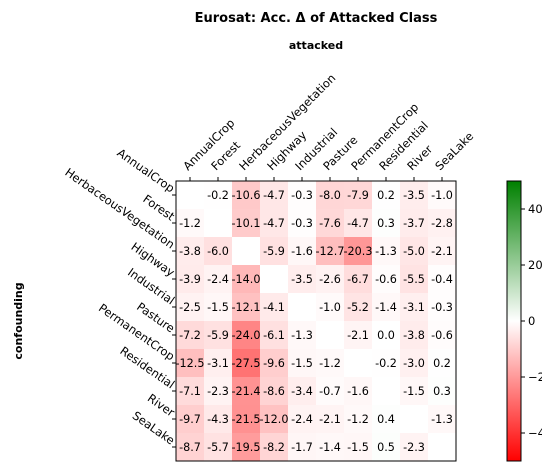 This screenshot has width=542, height=474. I want to click on x-axis-label: attacked, so click(316, 45).